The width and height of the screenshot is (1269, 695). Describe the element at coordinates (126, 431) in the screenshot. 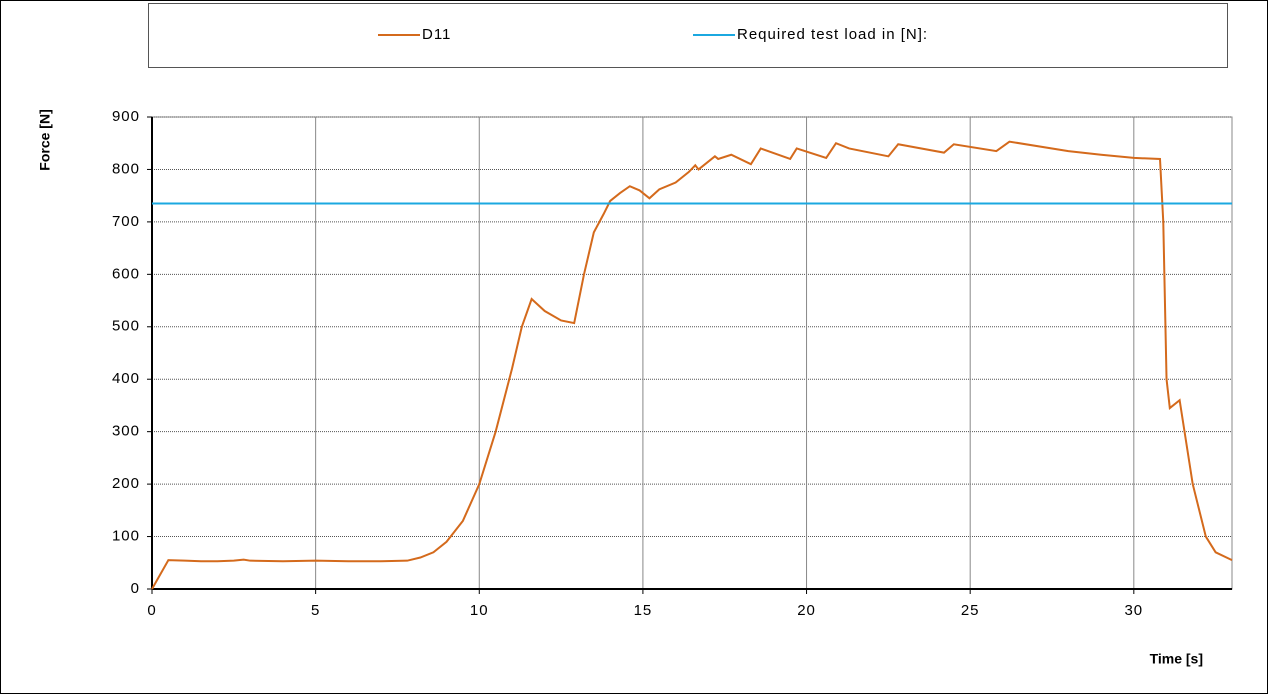

I see `y-tick-label: 300` at that location.